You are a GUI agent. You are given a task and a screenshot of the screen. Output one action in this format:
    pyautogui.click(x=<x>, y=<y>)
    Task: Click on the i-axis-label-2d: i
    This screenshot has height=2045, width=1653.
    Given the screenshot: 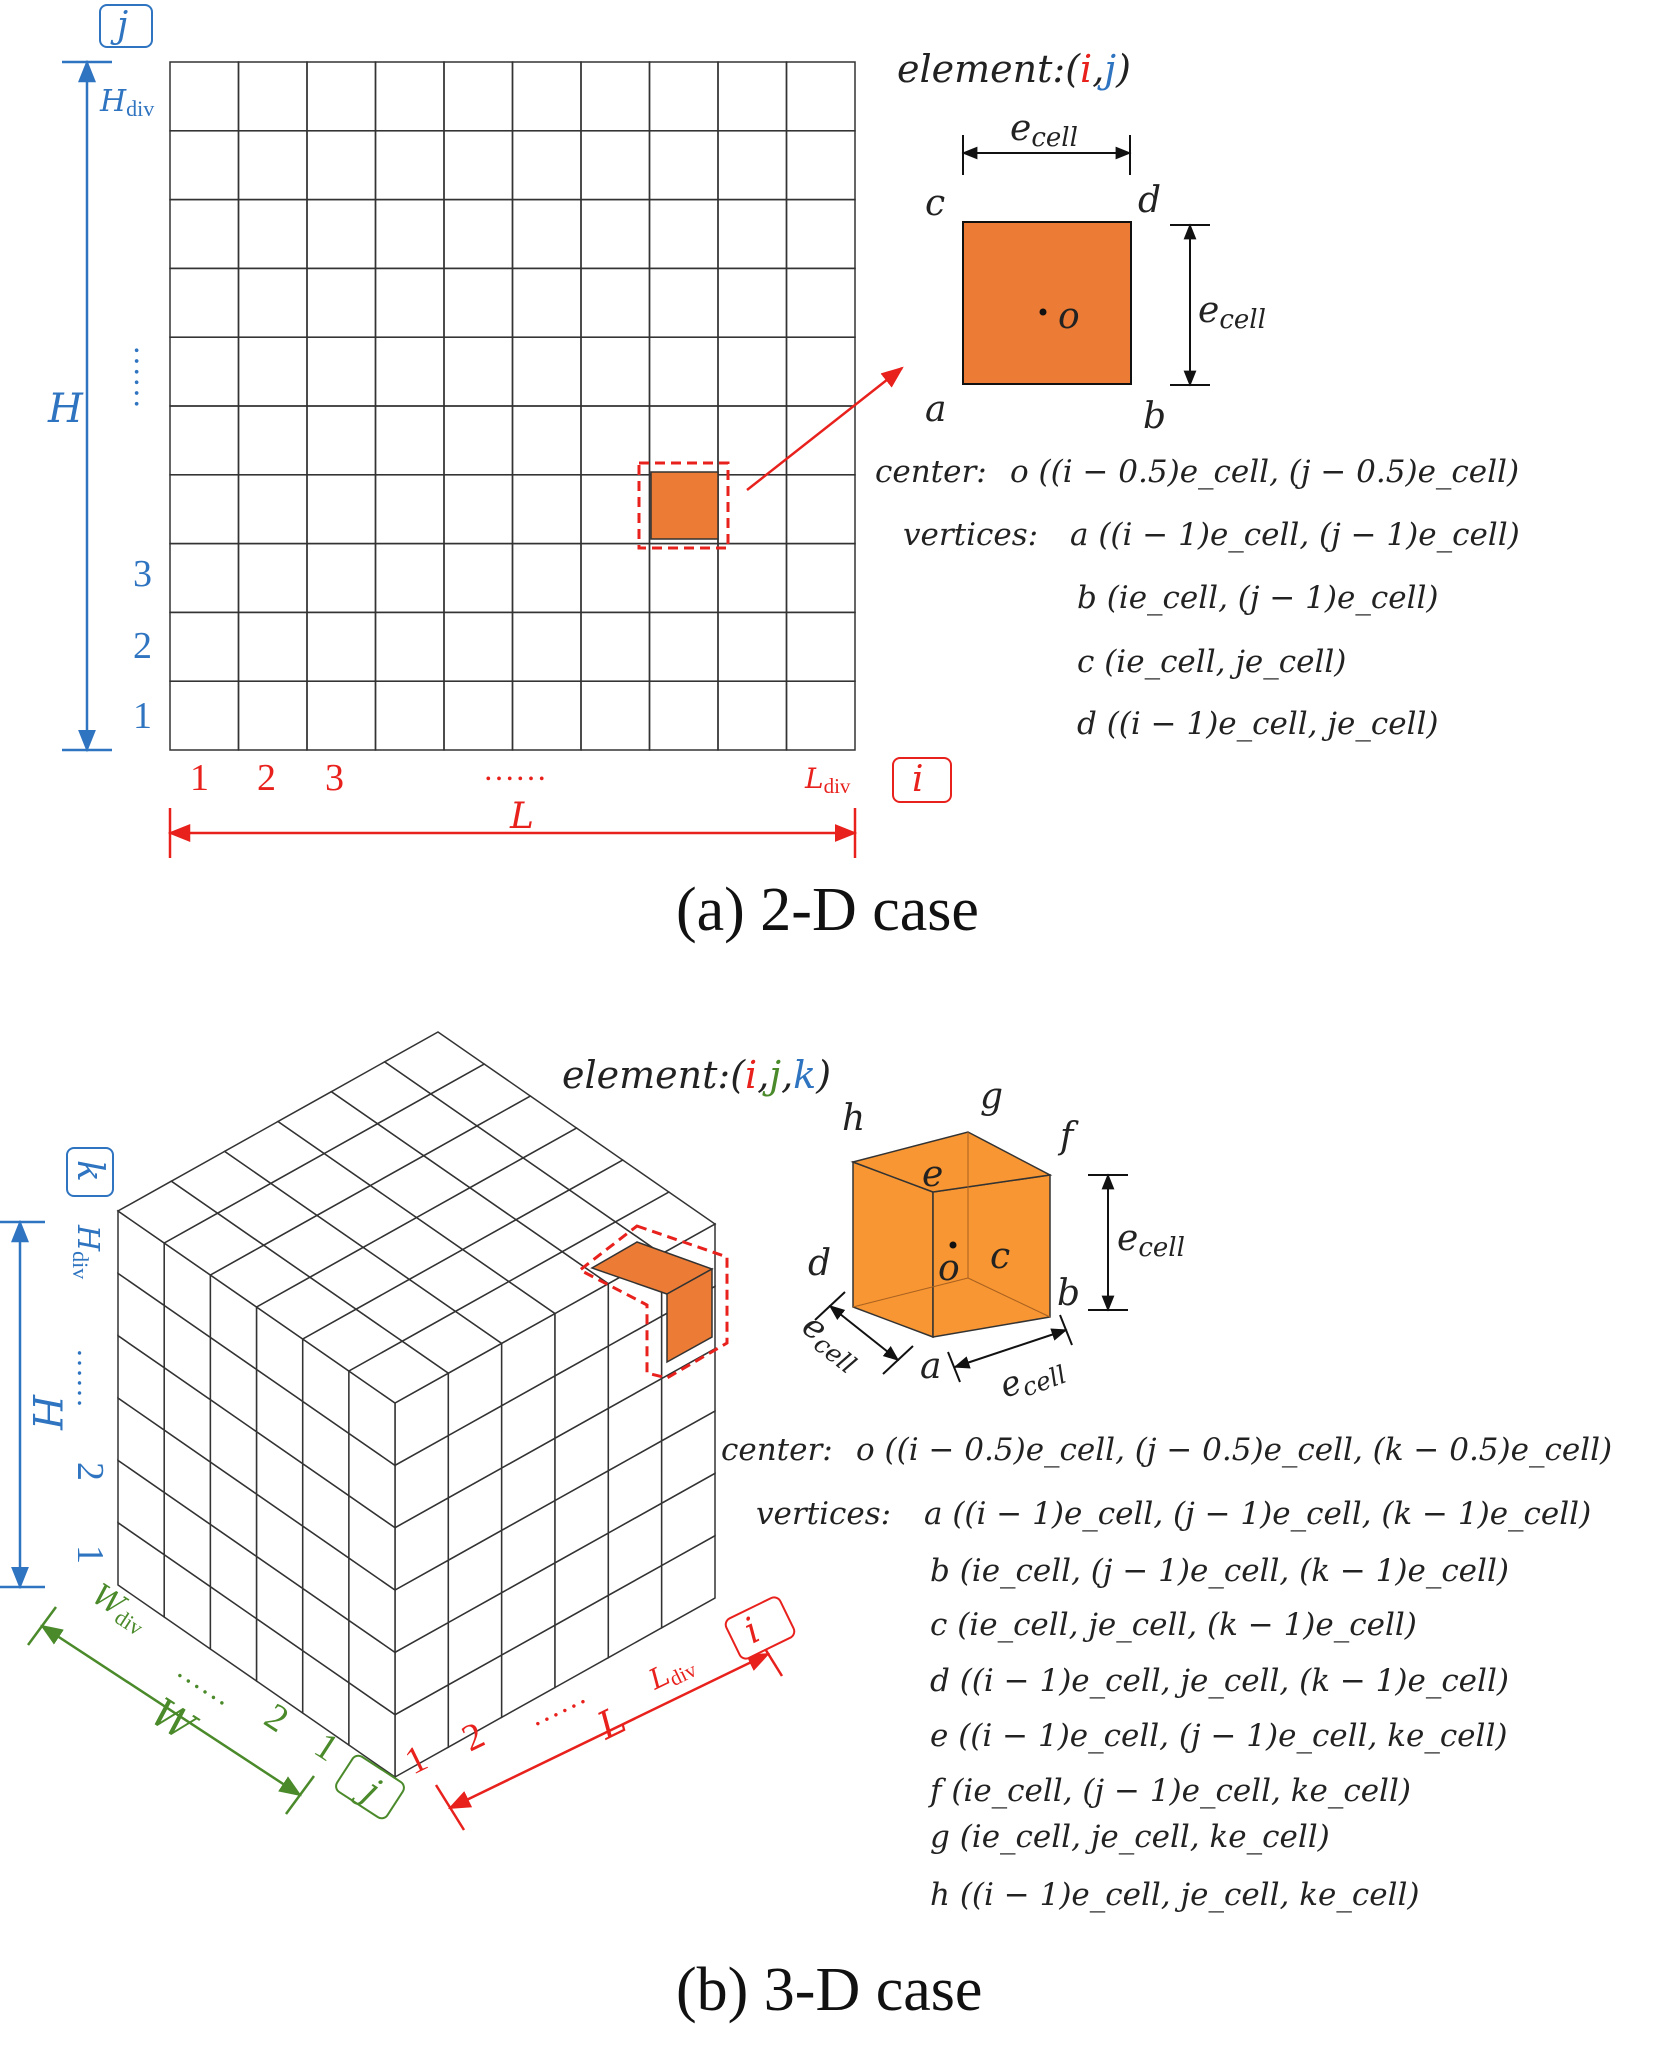 What is the action you would take?
    pyautogui.click(x=918, y=779)
    